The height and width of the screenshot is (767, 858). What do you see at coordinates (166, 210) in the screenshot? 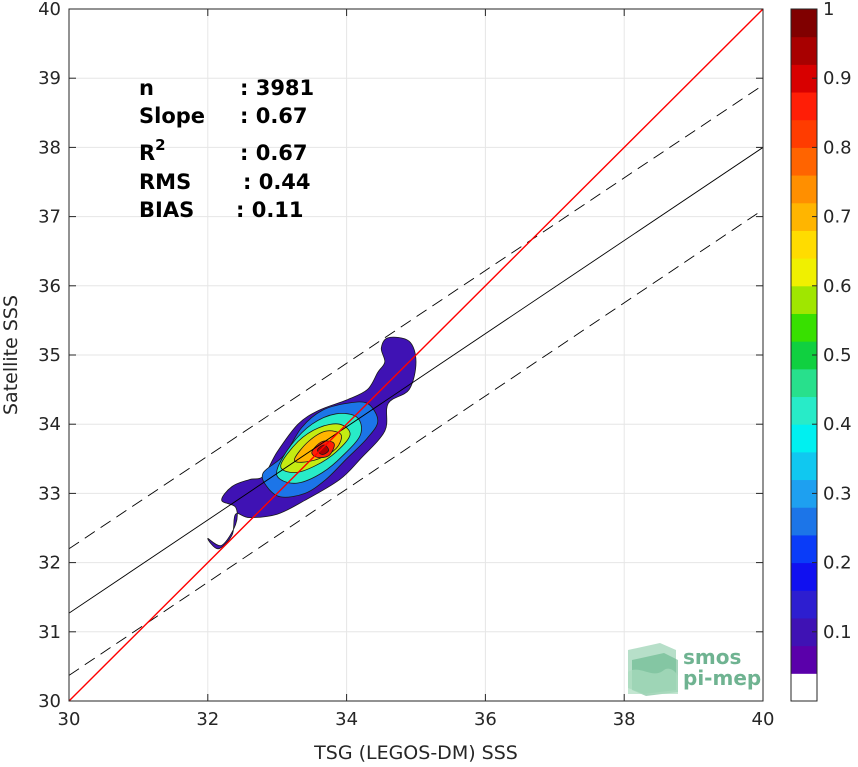
I see `stat-label-4: BIAS` at bounding box center [166, 210].